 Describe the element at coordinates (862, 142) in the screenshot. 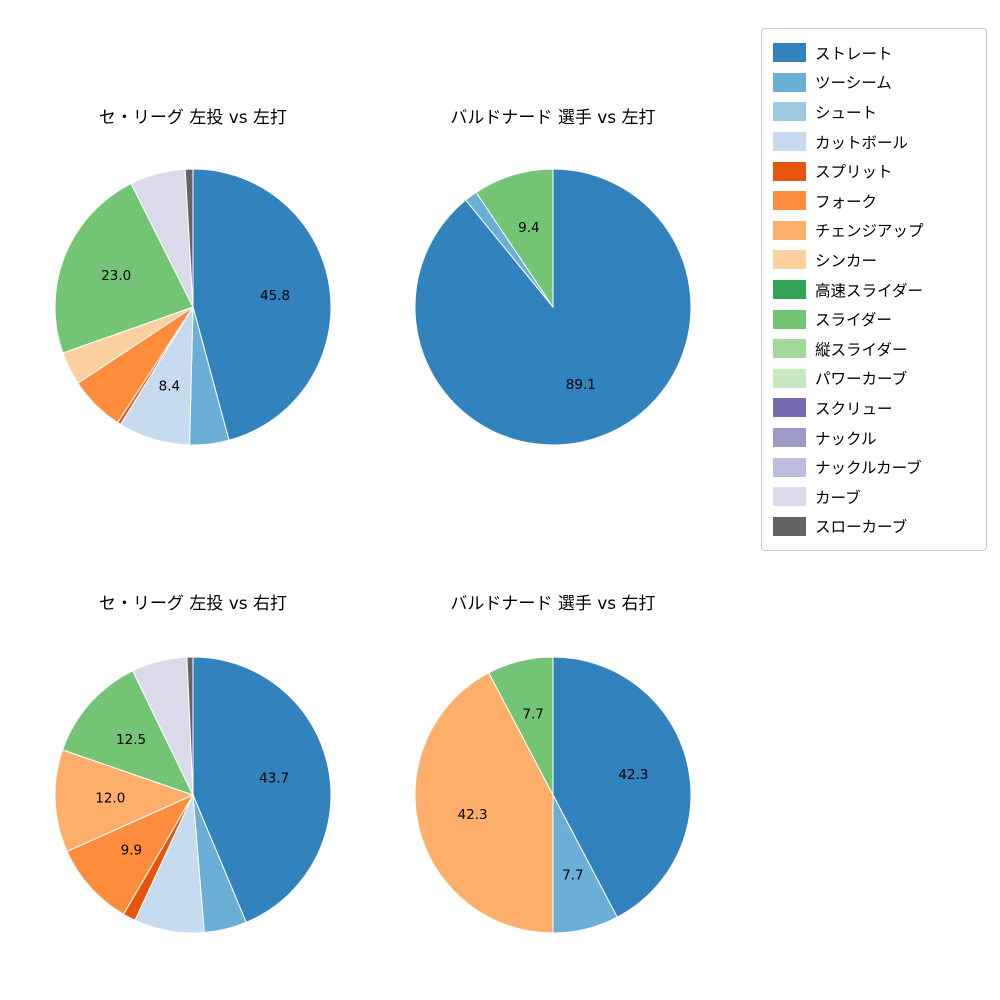

I see `legend-label: カットボール` at that location.